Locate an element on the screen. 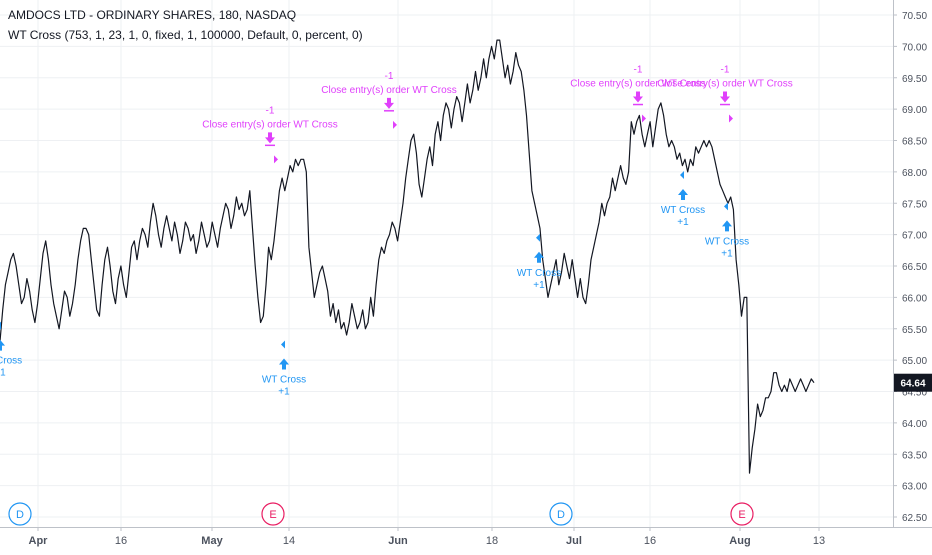 The image size is (932, 555). last-price-label: 64.64 is located at coordinates (912, 384).